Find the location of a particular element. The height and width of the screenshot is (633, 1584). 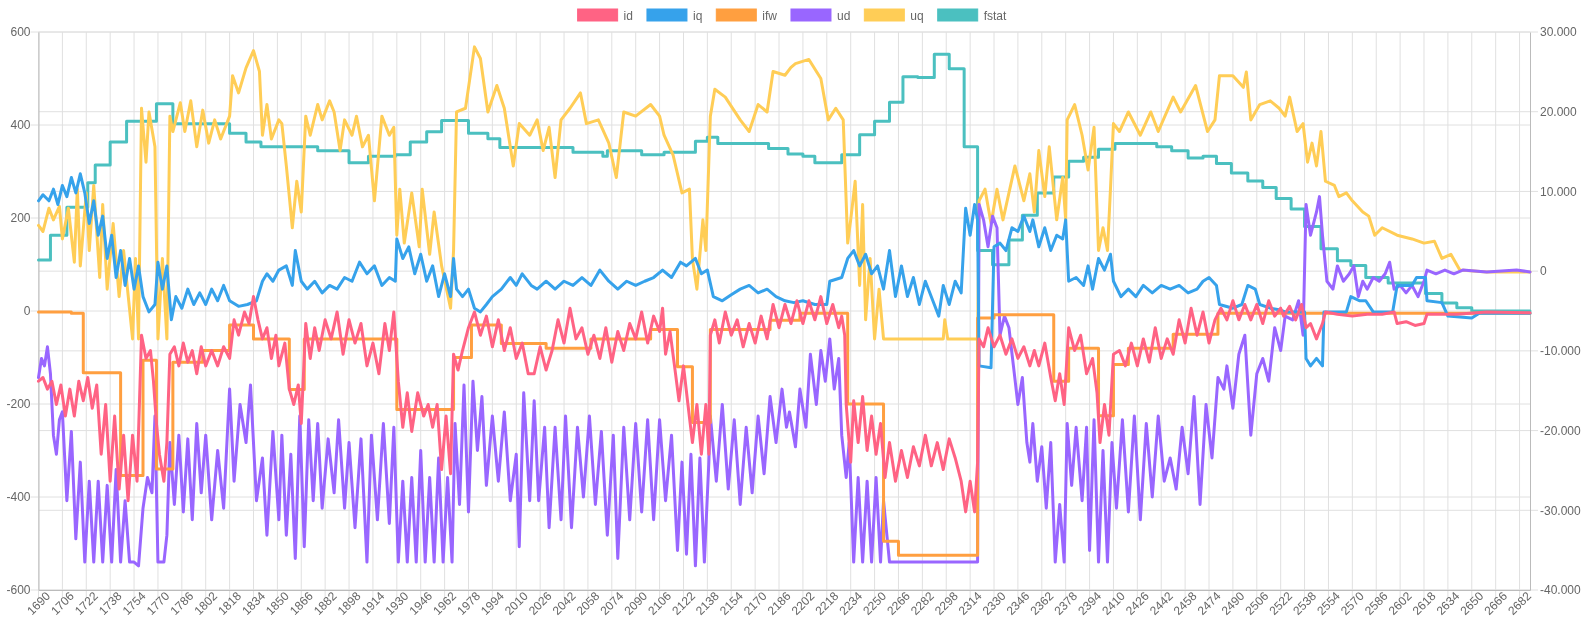

y-tick-label: 400 is located at coordinates (20, 125).